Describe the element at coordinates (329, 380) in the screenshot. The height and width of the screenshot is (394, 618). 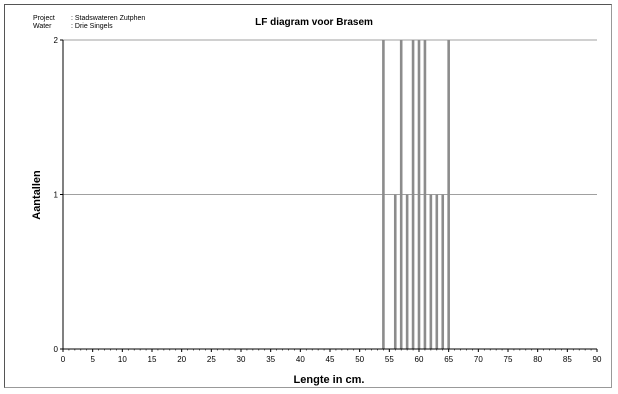
I see `x-axis-label: Lengte in cm.` at that location.